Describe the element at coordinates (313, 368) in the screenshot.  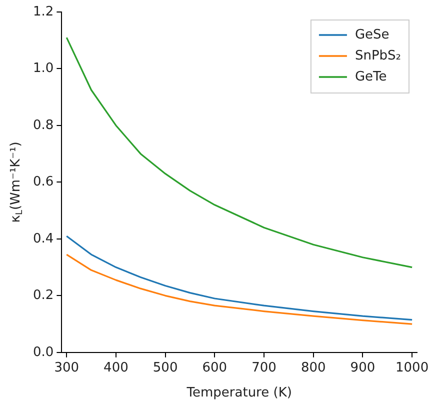
I see `x-tick-label: 800` at that location.